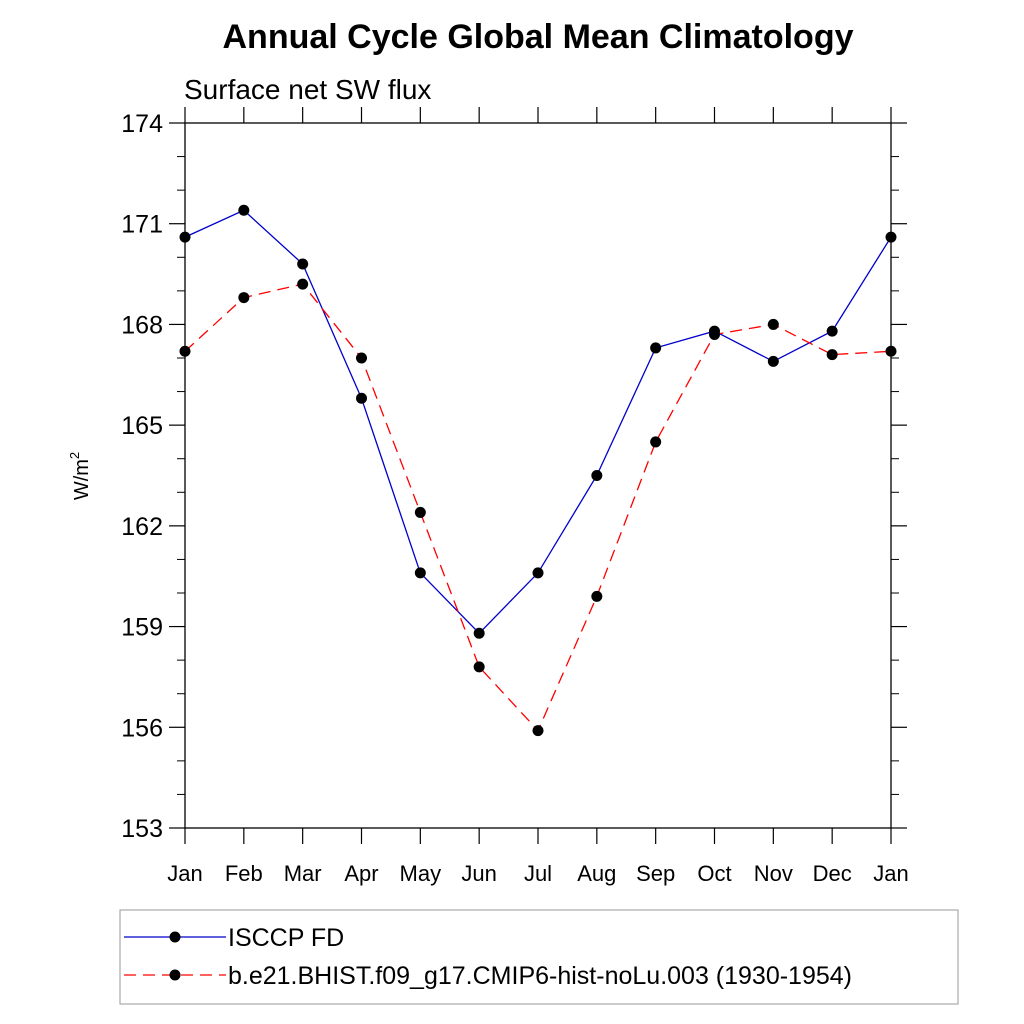 The height and width of the screenshot is (1024, 1024). I want to click on y-axis-label-base: W/m, so click(82, 479).